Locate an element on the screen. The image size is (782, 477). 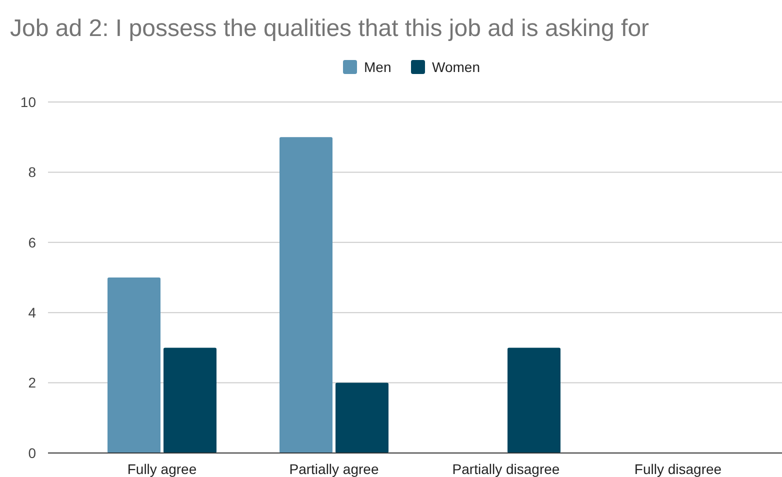
y-tick-label: 0 is located at coordinates (32, 452).